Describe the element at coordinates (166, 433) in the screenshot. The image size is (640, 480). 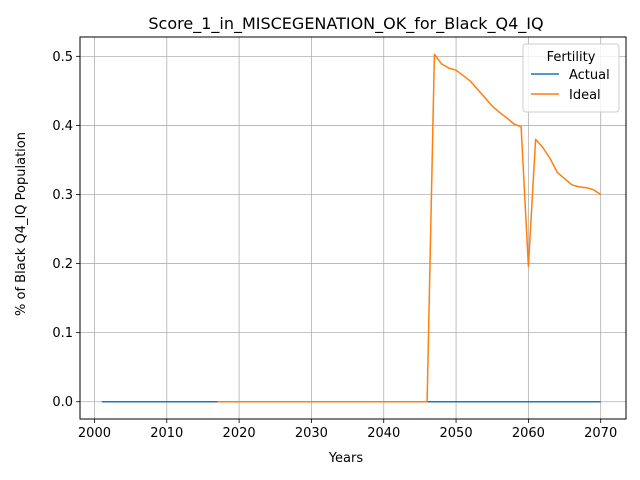
I see `x-tick-label: 2010` at that location.